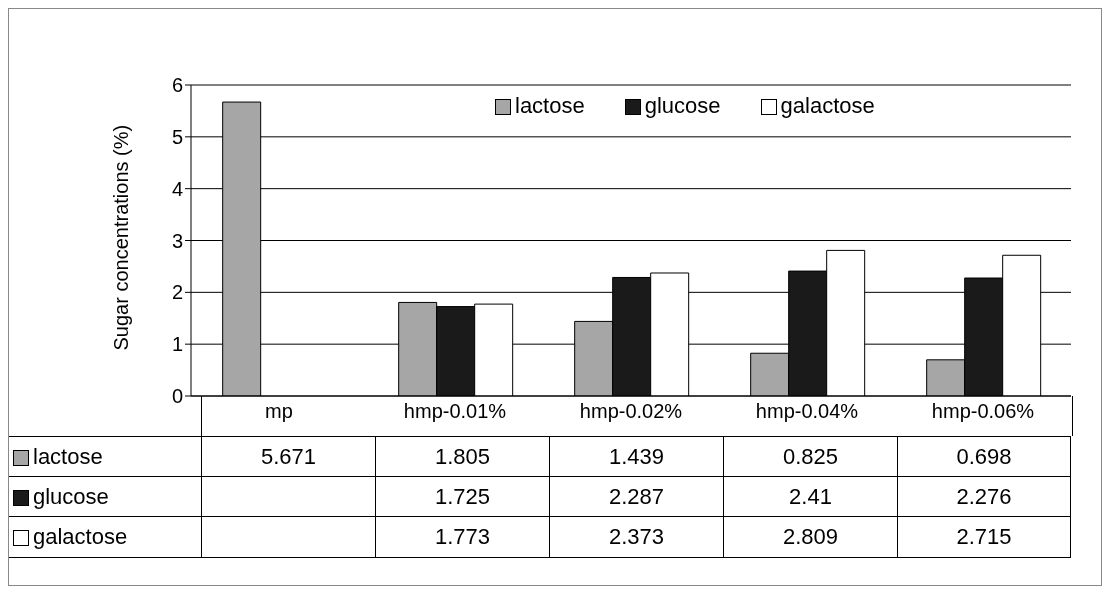  I want to click on x-tick-label: hmp-0.02%, so click(631, 411).